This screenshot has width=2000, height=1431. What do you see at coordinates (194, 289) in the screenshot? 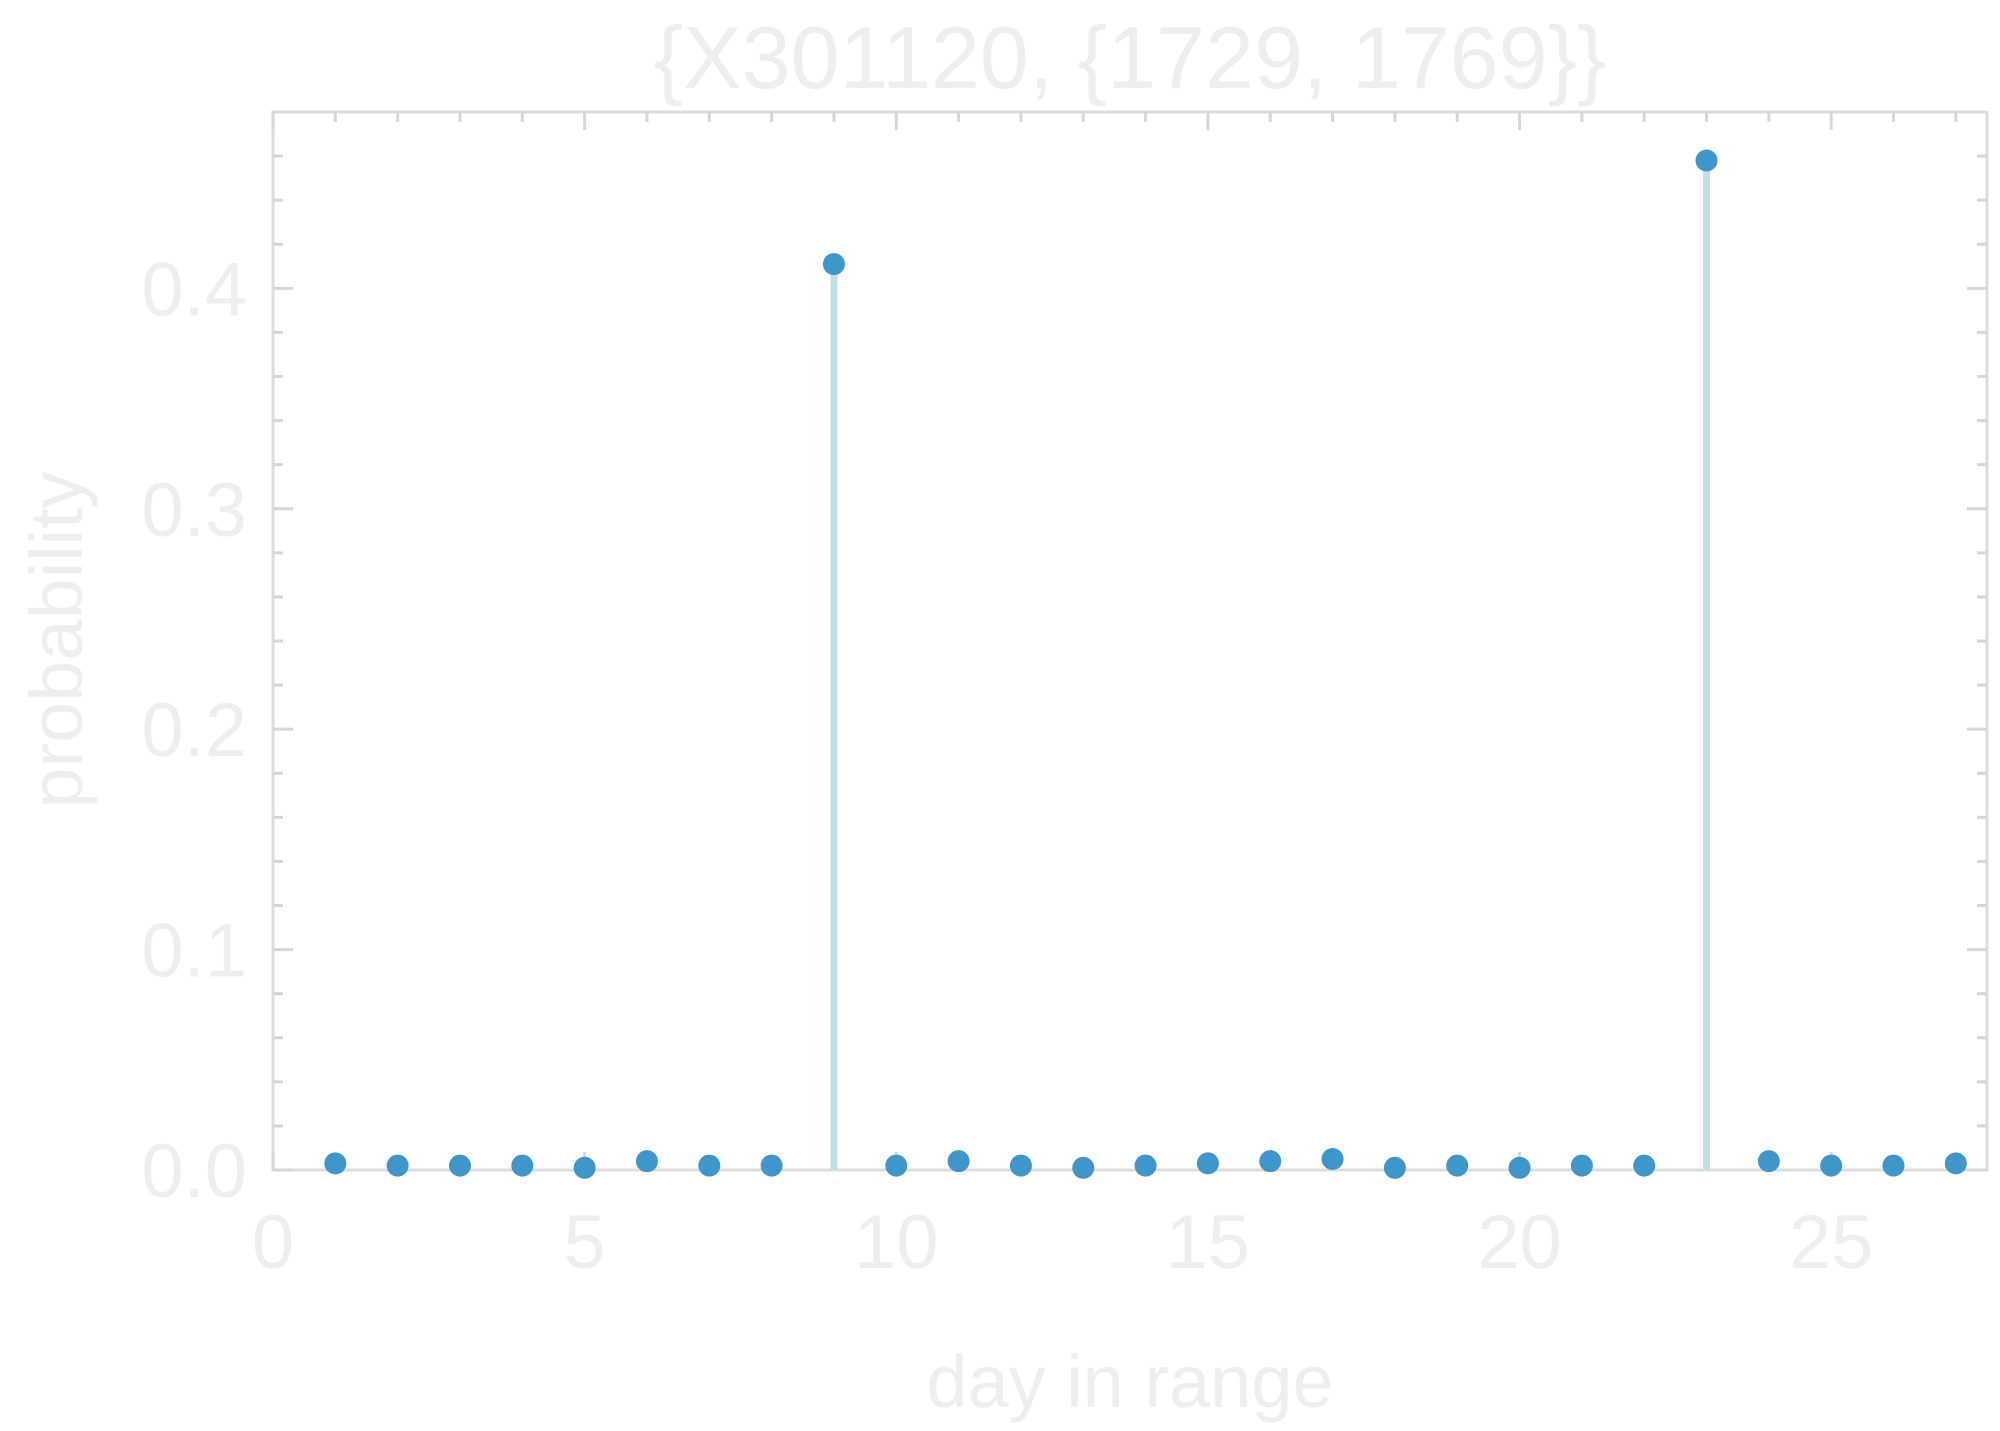
I see `y-tick-label: 0.4` at bounding box center [194, 289].